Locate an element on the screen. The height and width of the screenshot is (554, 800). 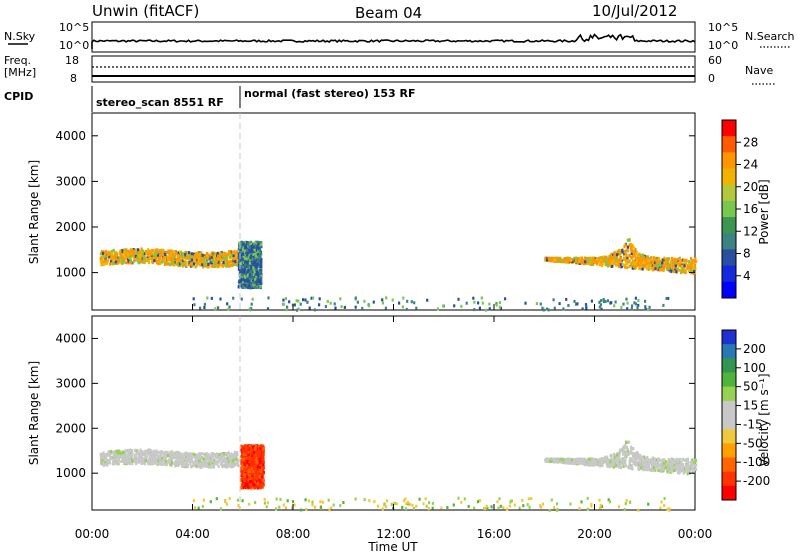
nave-label: Nave is located at coordinates (759, 70).